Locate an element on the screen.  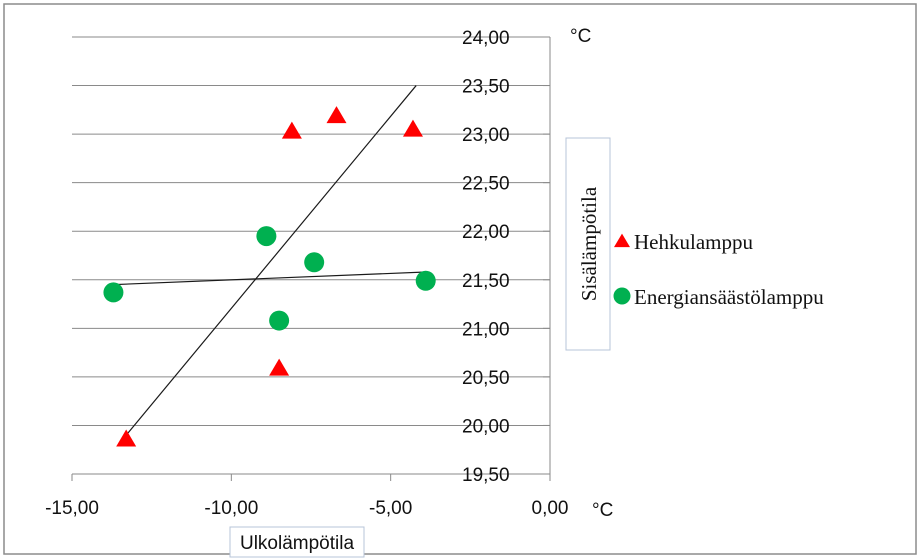
x-tick-label: 0,00 is located at coordinates (550, 508).